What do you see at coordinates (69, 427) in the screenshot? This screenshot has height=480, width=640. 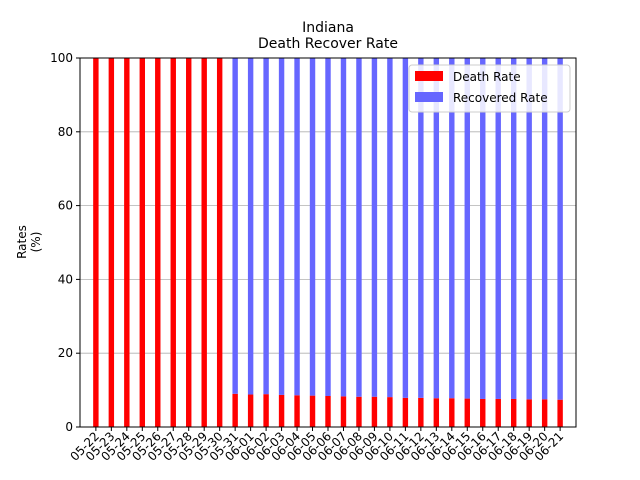 I see `y-tick-label: 0` at bounding box center [69, 427].